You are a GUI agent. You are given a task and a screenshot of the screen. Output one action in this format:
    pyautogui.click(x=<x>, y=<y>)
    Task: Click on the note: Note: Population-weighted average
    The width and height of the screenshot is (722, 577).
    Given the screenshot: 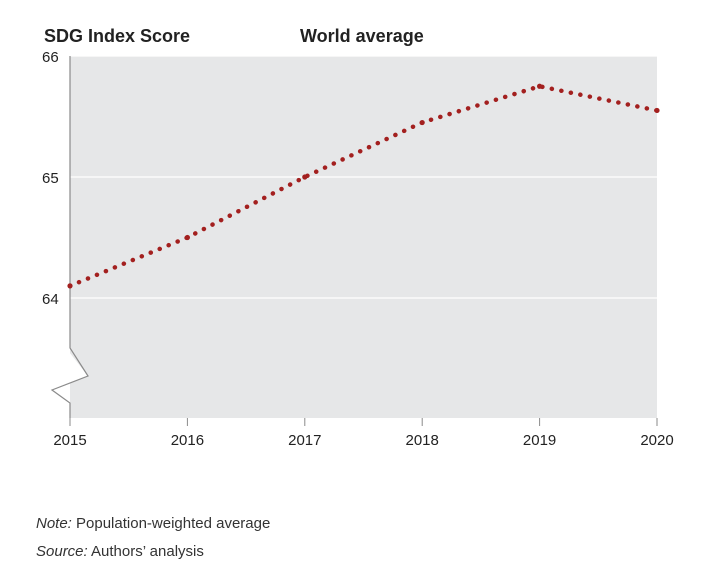 What is the action you would take?
    pyautogui.click(x=153, y=523)
    